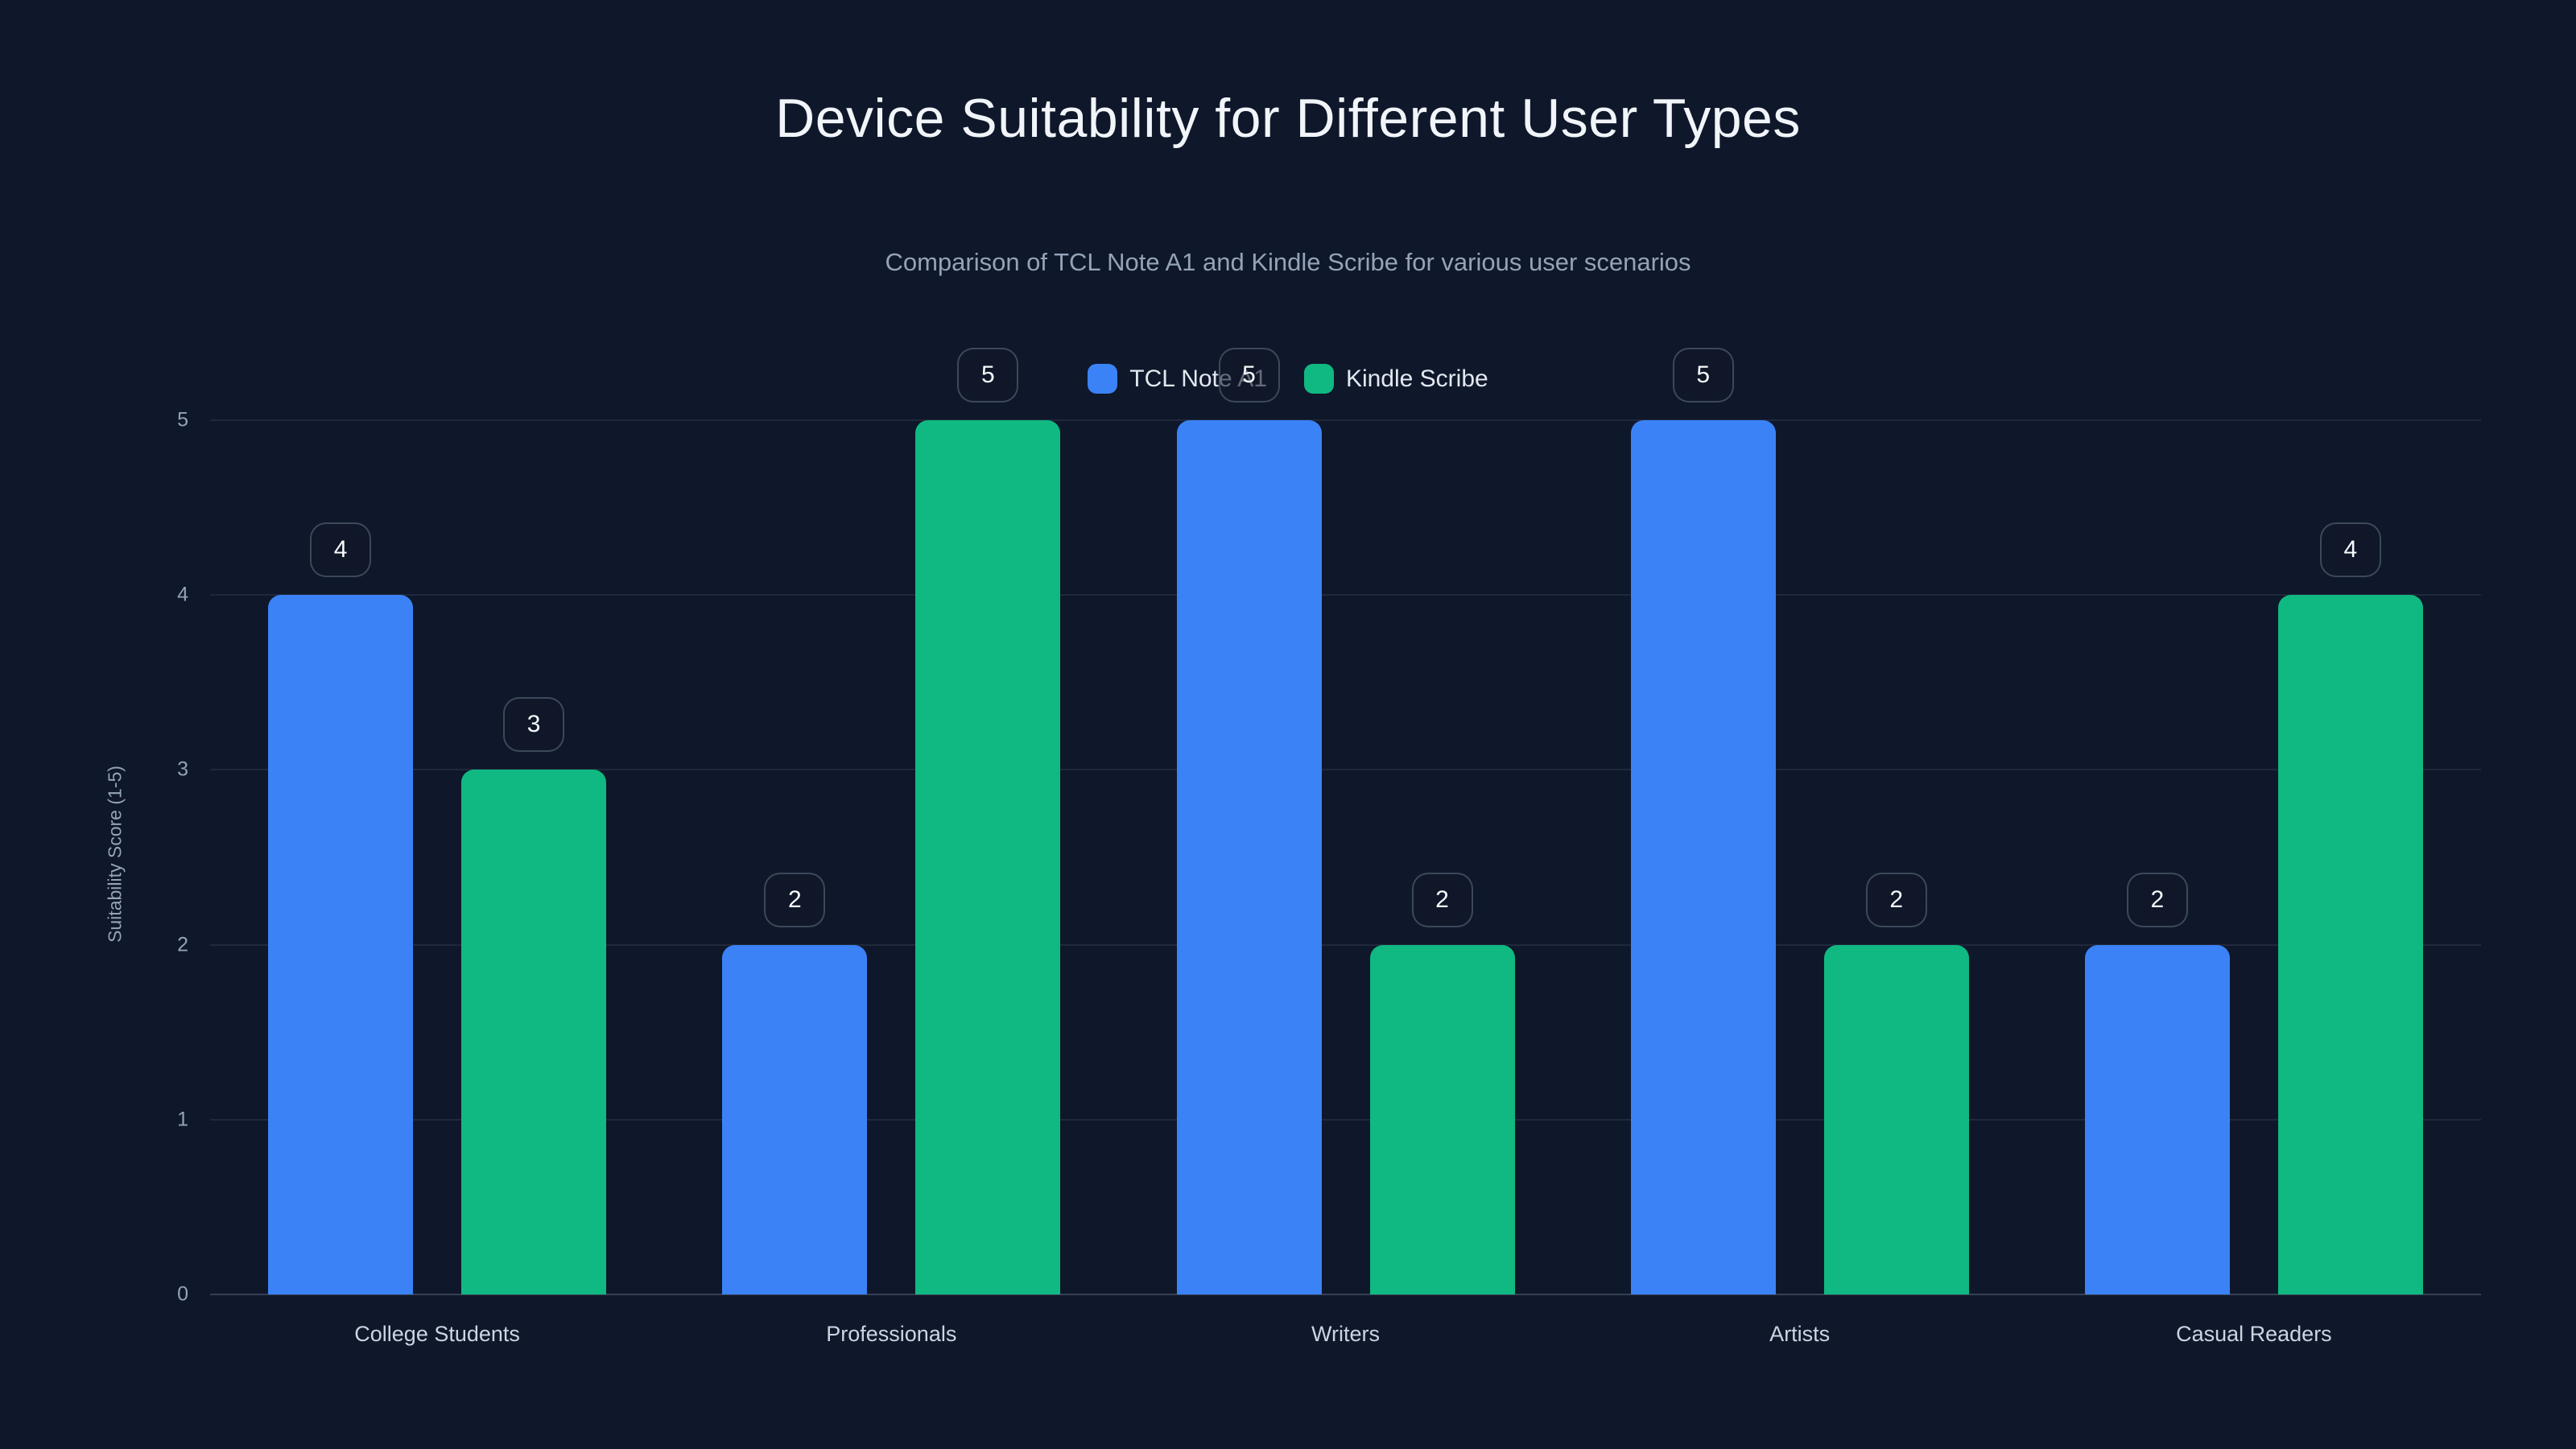 The height and width of the screenshot is (1449, 2576). What do you see at coordinates (534, 725) in the screenshot?
I see `value-label-kindle-scribe-college-students: 3` at bounding box center [534, 725].